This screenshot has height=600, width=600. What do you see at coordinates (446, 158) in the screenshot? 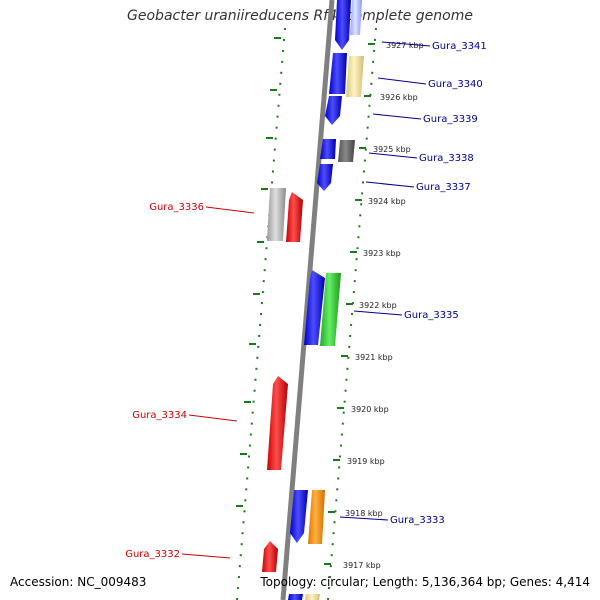
I see `gene-label-gura-3338: Gura_3338` at bounding box center [446, 158].